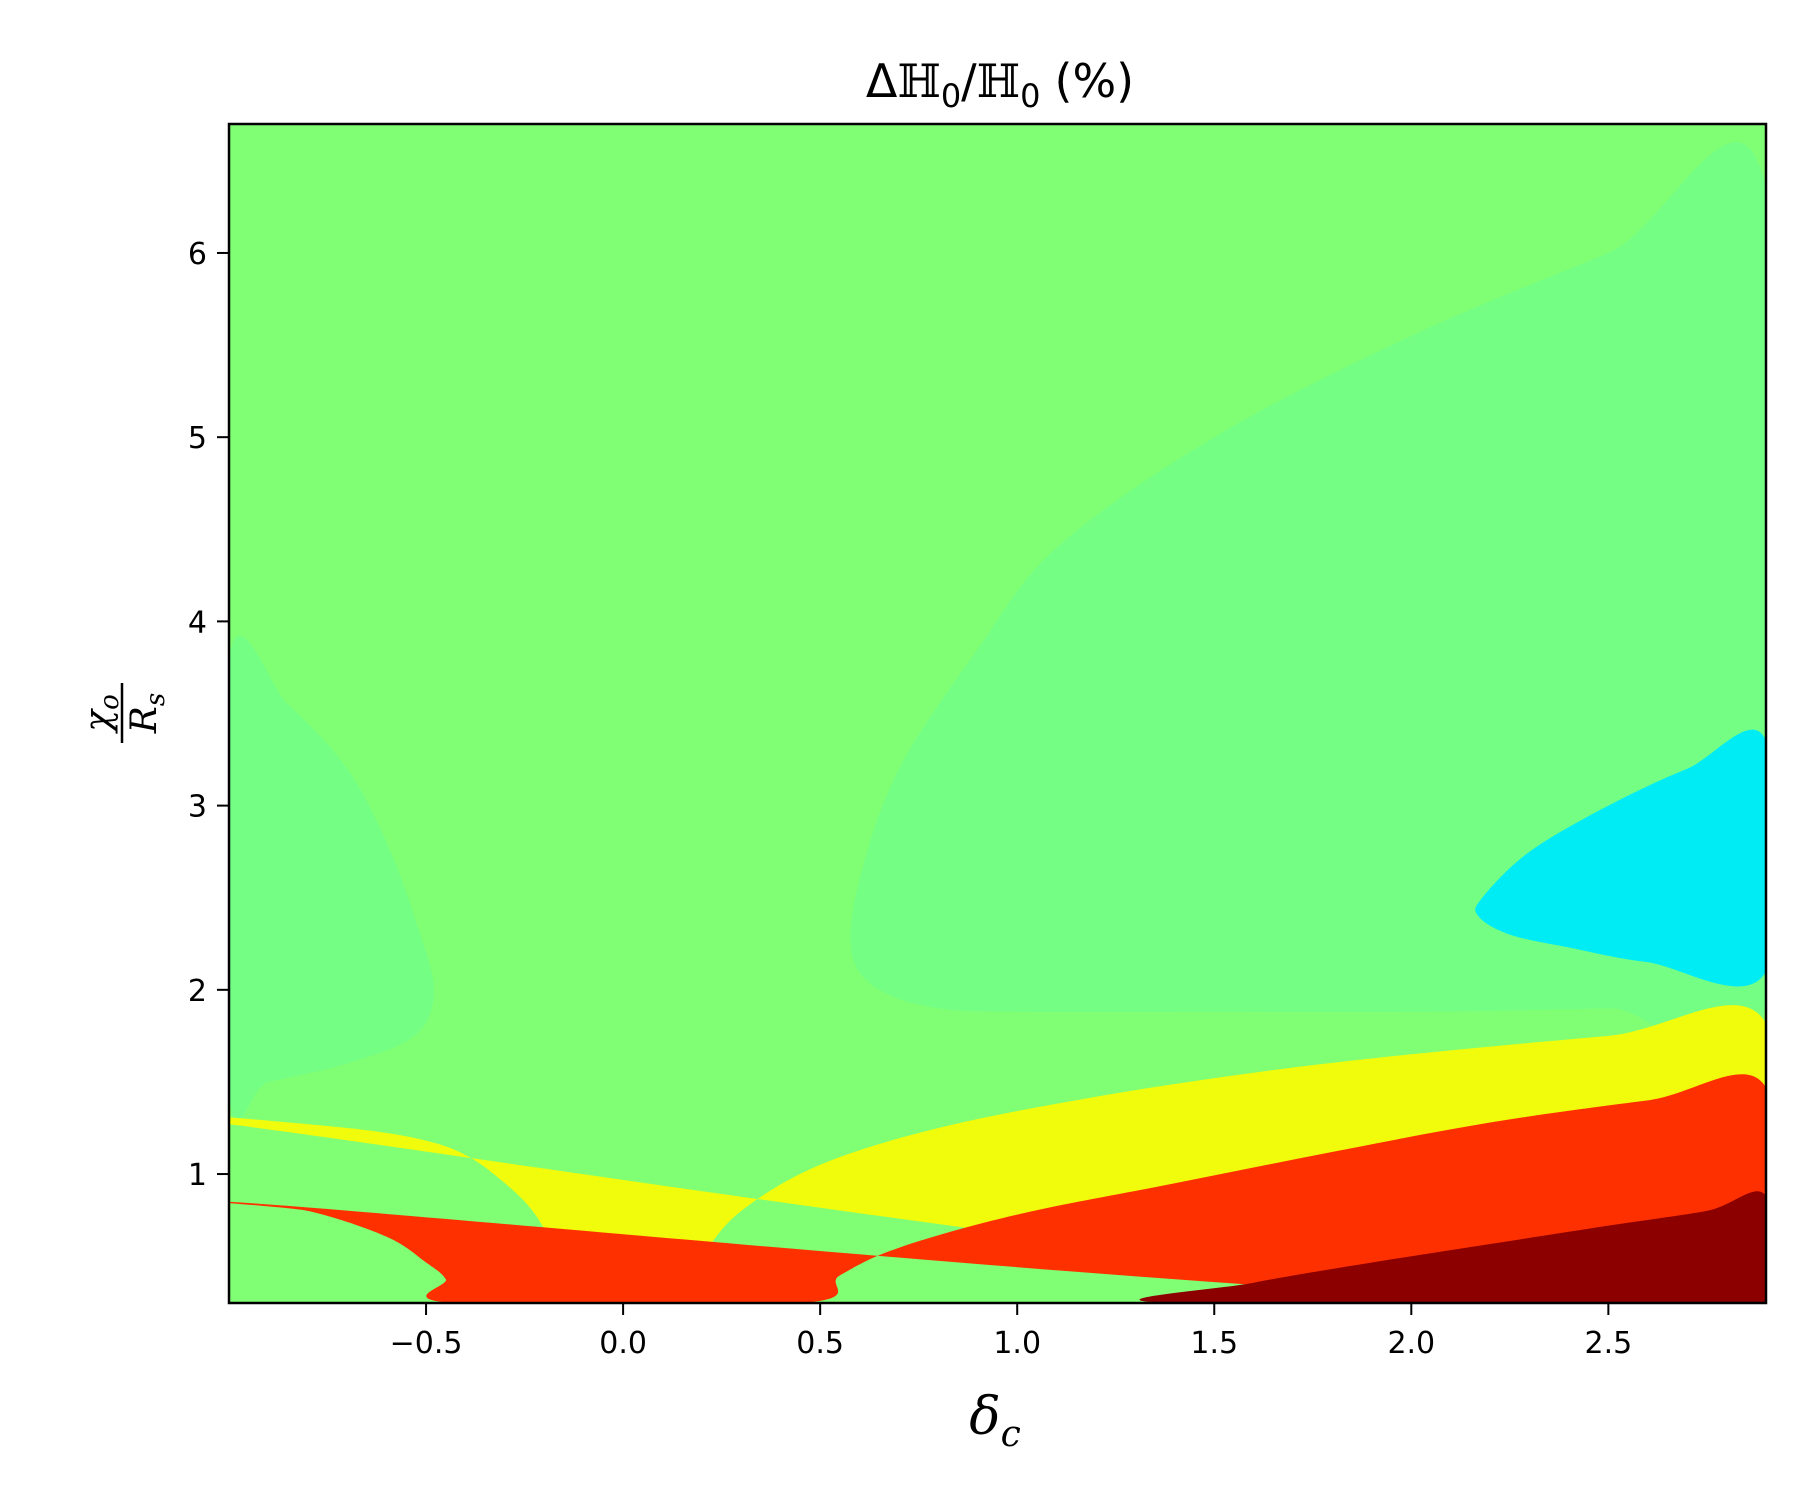 Image resolution: width=1800 pixels, height=1500 pixels. I want to click on y-tick-label: 1, so click(197, 1175).